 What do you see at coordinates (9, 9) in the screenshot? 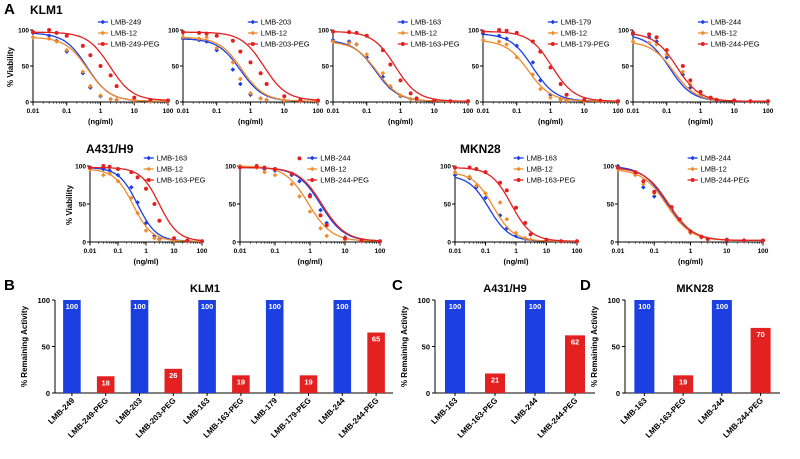
I see `panel-a-label: A` at bounding box center [9, 9].